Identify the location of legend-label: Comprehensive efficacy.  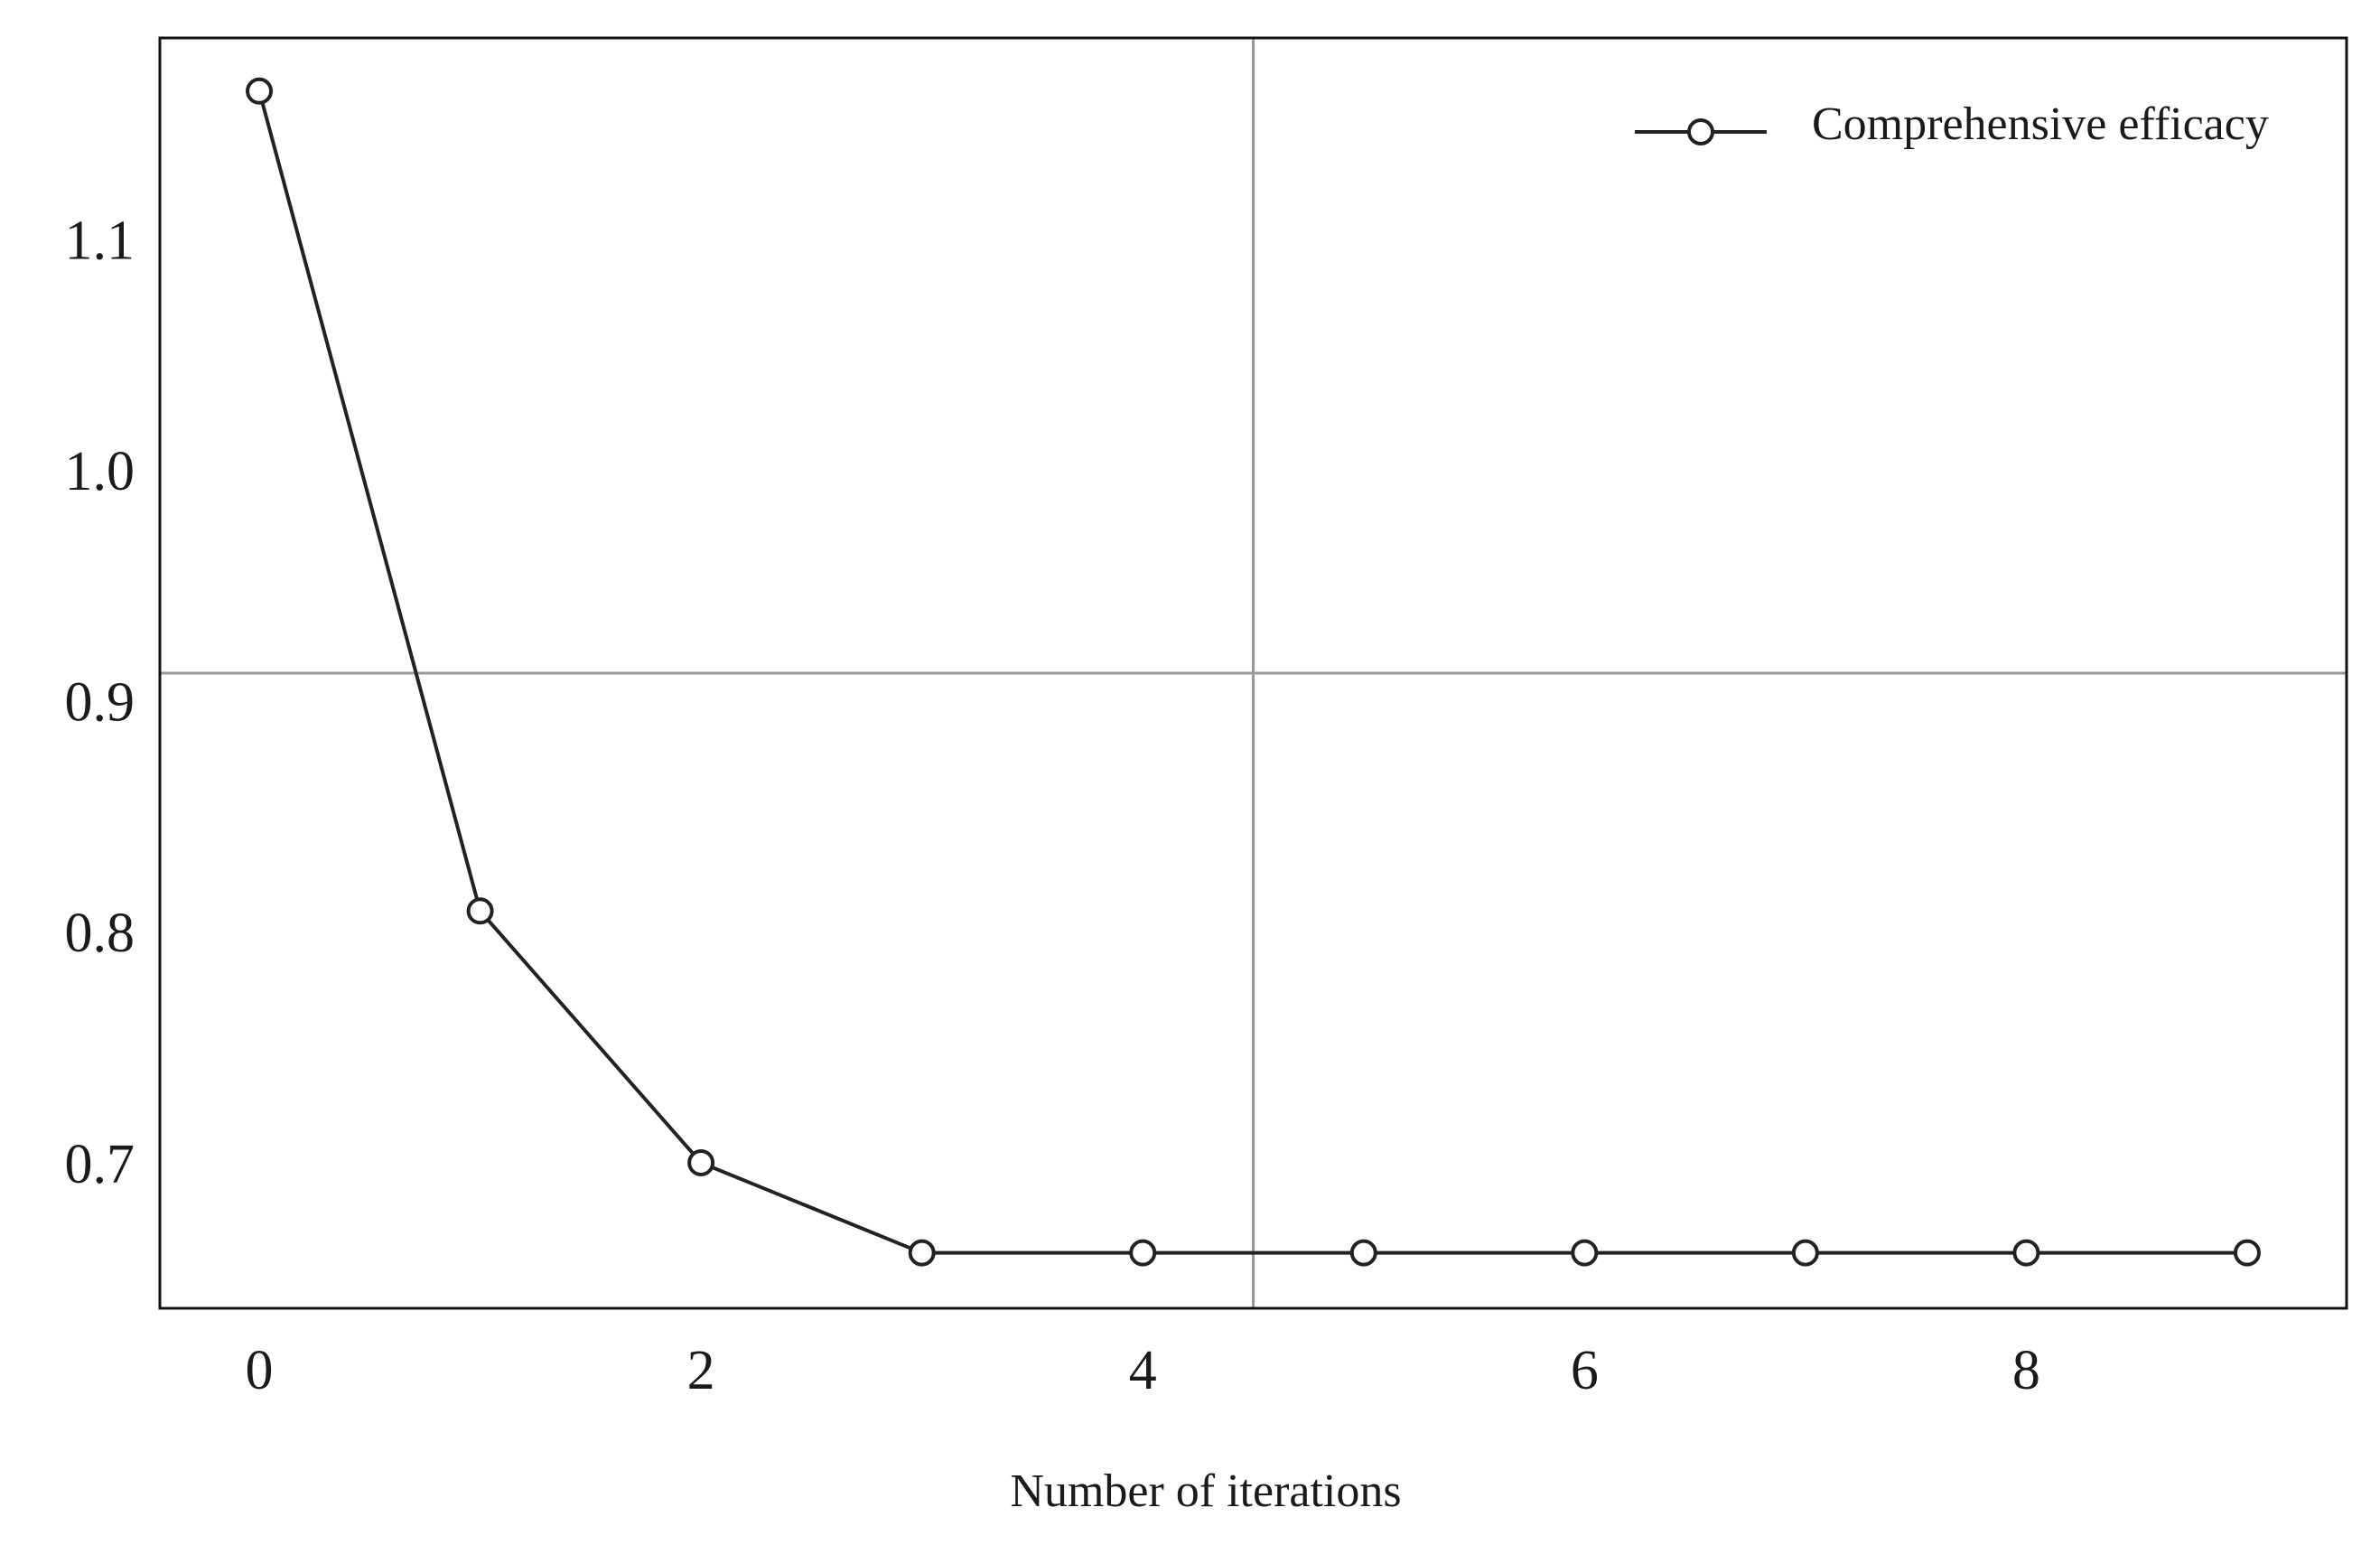
(2040, 124).